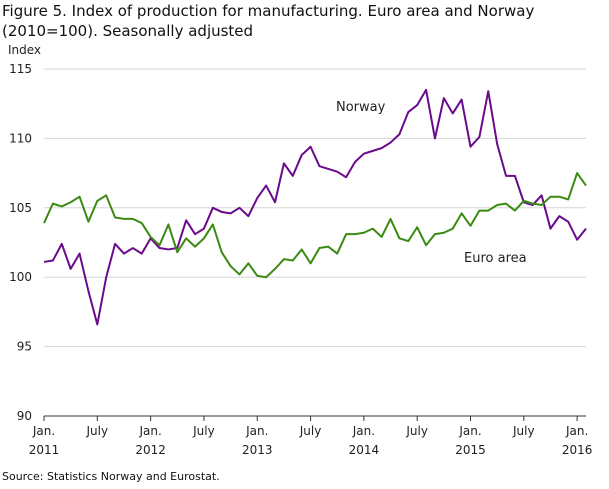 This screenshot has width=609, height=489. What do you see at coordinates (20, 242) in the screenshot?
I see `y-axis-ticks: 90 95 100 105 110 115` at bounding box center [20, 242].